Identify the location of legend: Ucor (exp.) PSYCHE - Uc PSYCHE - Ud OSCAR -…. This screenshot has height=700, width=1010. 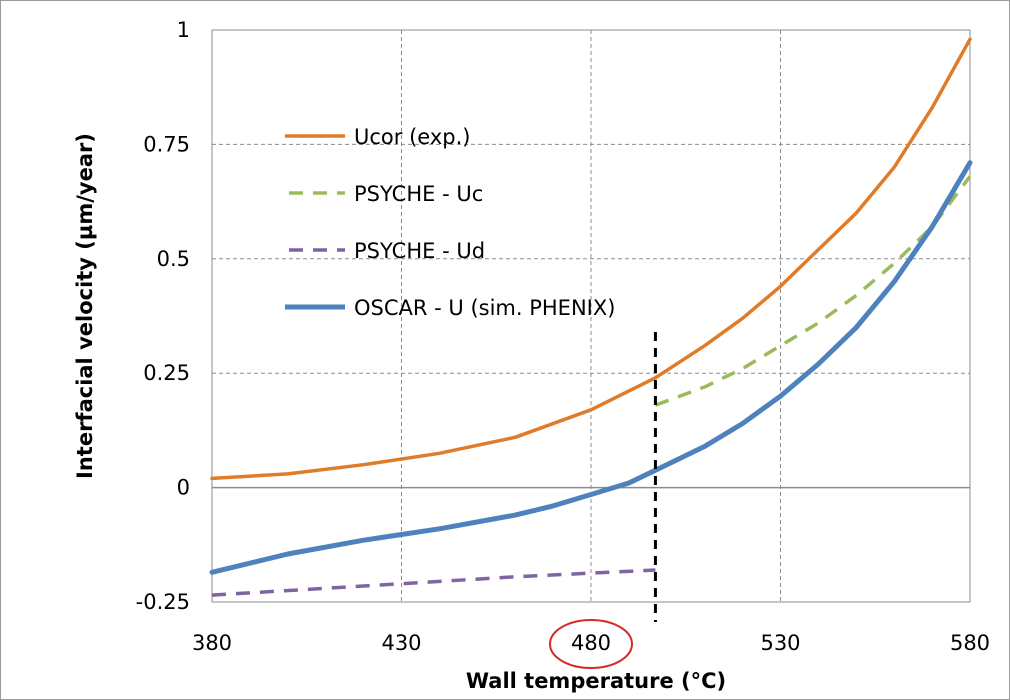
(450, 222).